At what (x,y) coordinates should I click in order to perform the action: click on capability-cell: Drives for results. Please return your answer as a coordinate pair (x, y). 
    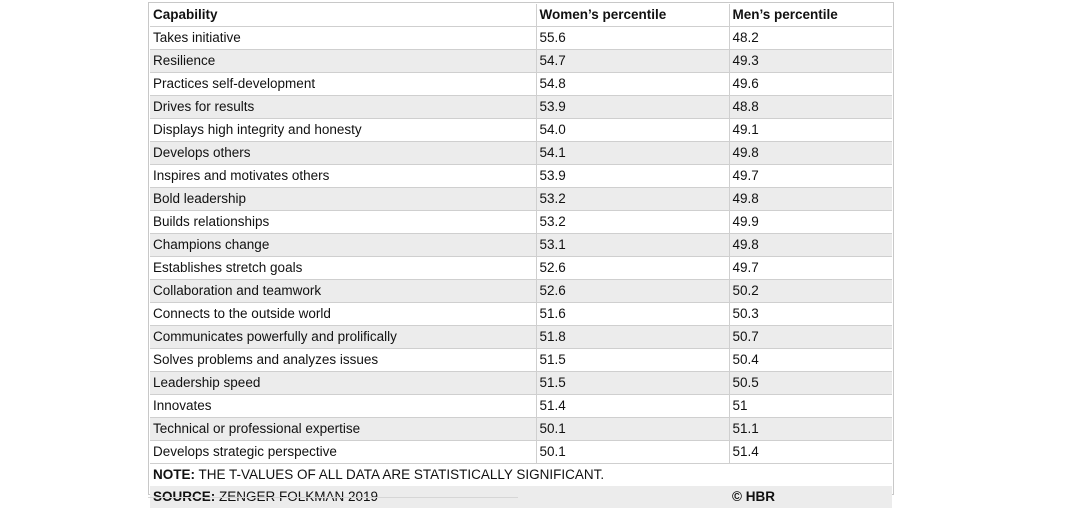
    Looking at the image, I should click on (343, 107).